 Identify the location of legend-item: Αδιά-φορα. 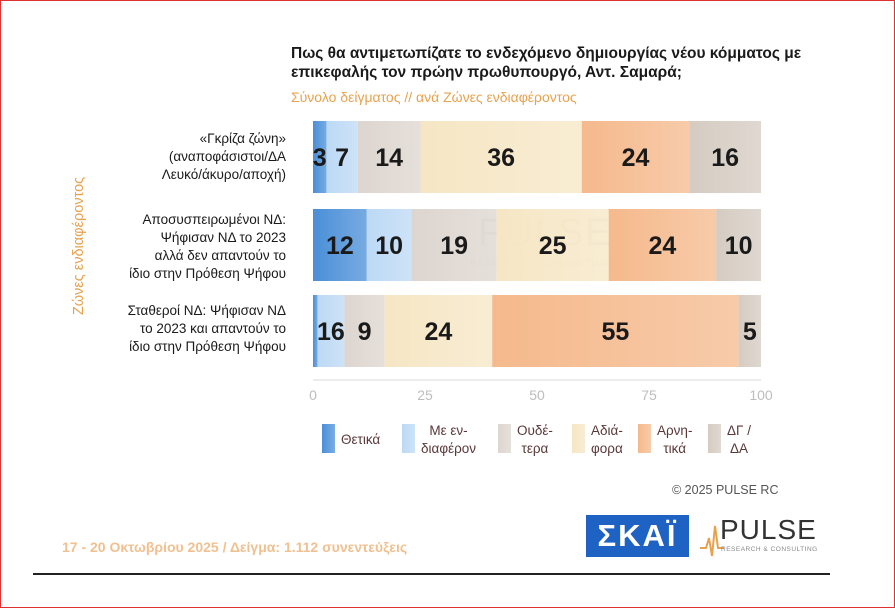
(597, 440).